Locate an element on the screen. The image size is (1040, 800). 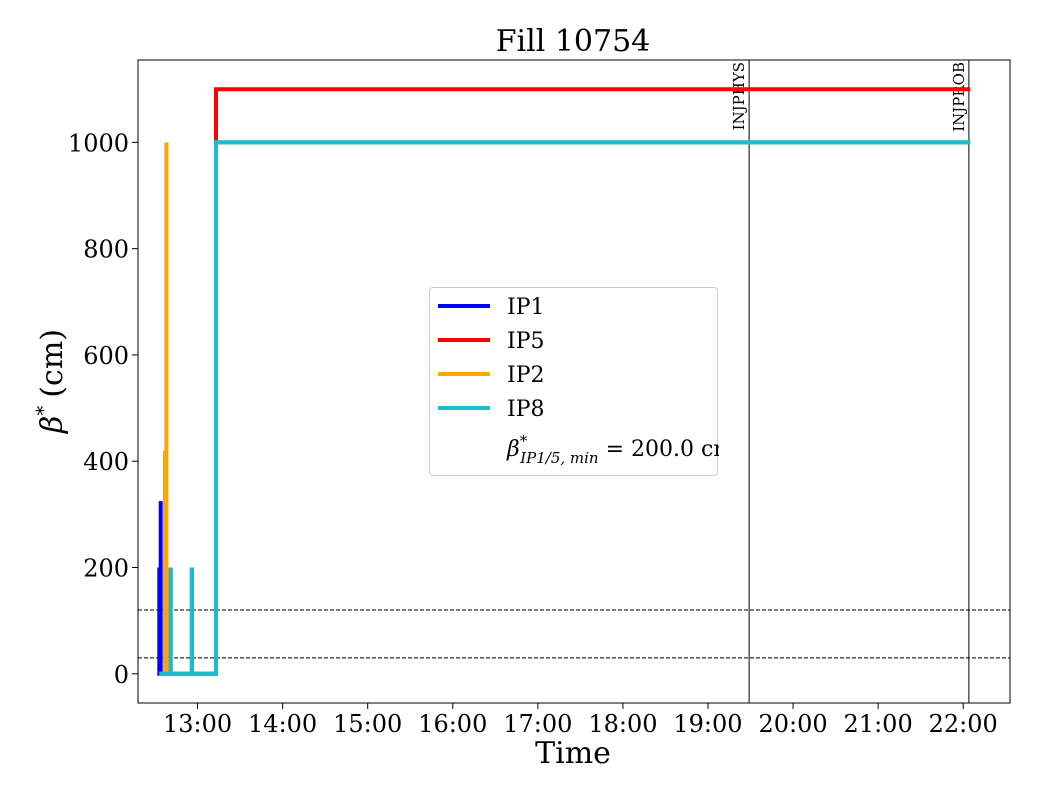
legend-label-ip2: IP2 is located at coordinates (526, 375).